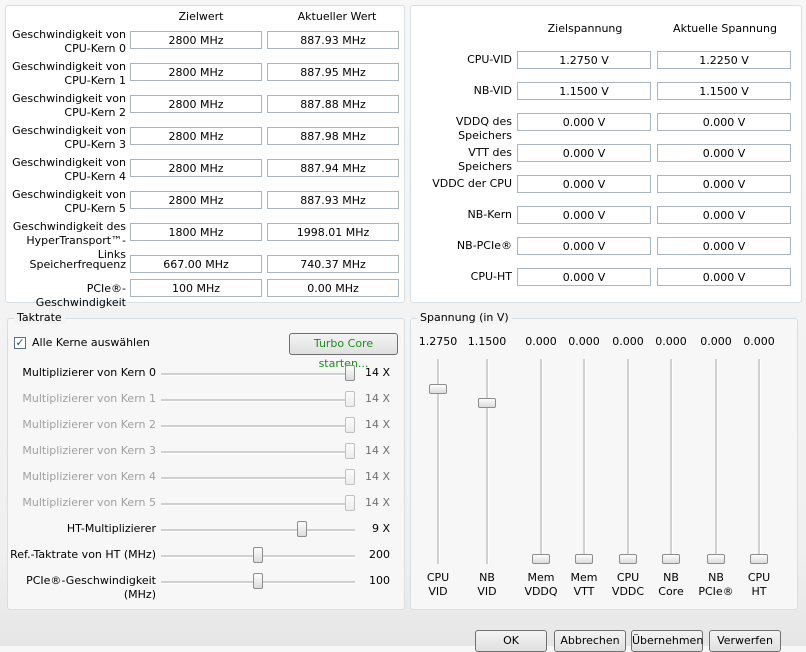  What do you see at coordinates (89, 424) in the screenshot?
I see `multiplier-label: Multiplizierer von Kern 2` at bounding box center [89, 424].